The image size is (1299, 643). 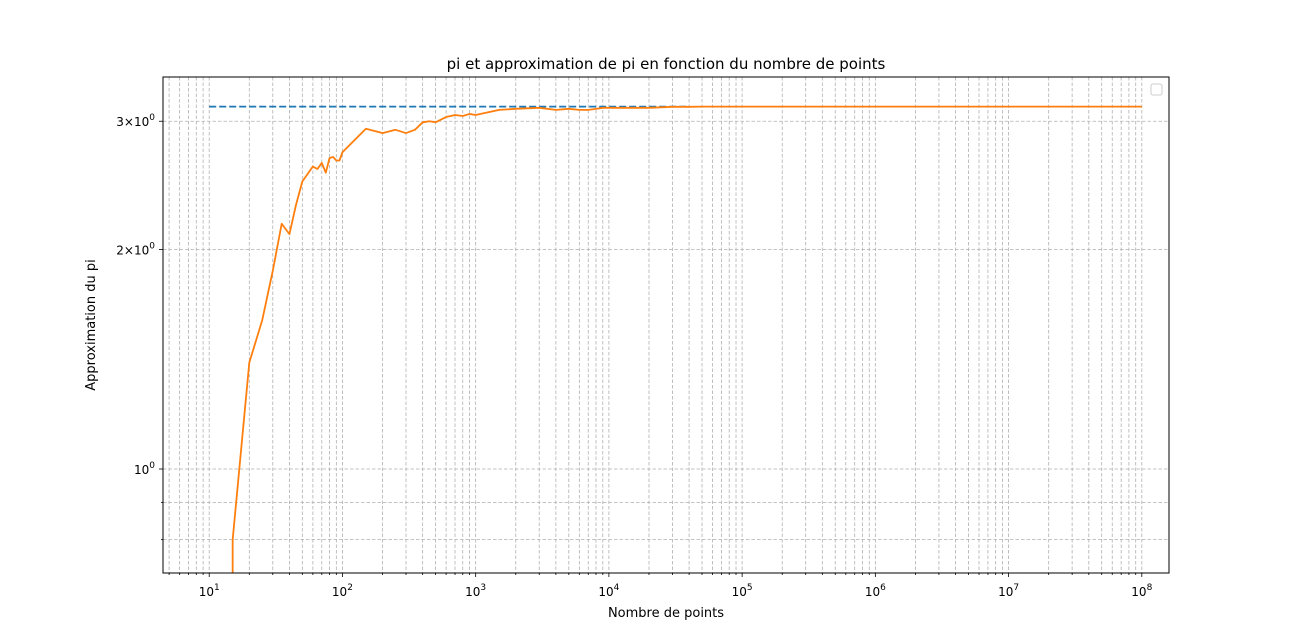 What do you see at coordinates (91, 324) in the screenshot?
I see `y-axis-label: Approximation du pi` at bounding box center [91, 324].